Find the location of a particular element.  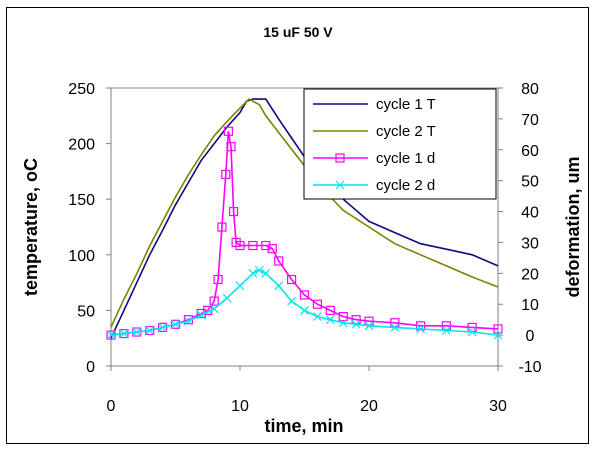

legend-item: cycle 1 d is located at coordinates (374, 158).